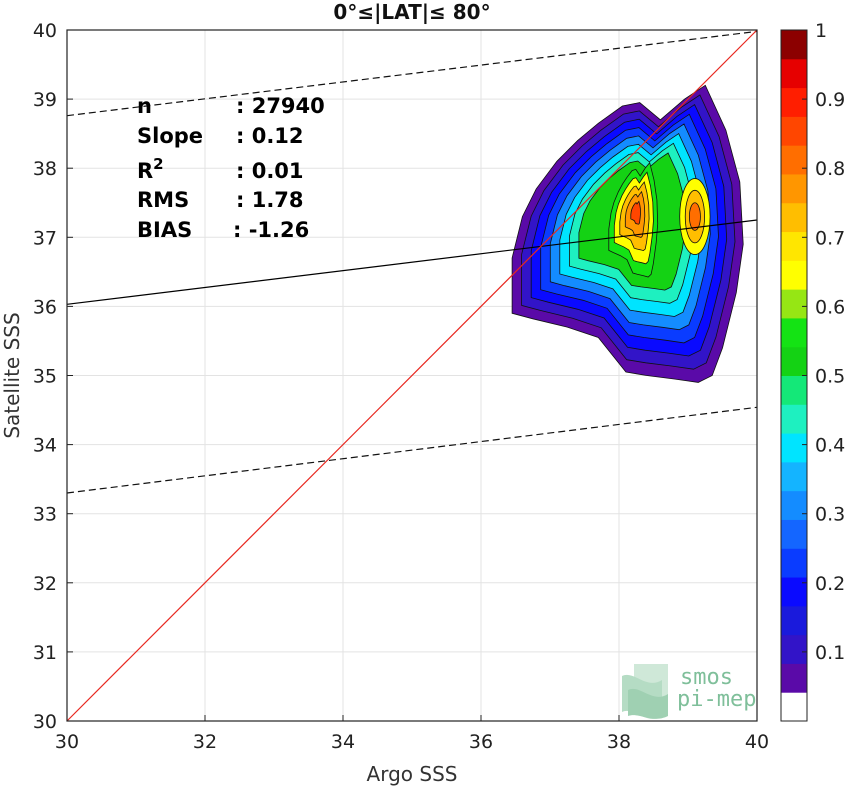  What do you see at coordinates (716, 699) in the screenshot?
I see `logo-line2: pi-mep` at bounding box center [716, 699].